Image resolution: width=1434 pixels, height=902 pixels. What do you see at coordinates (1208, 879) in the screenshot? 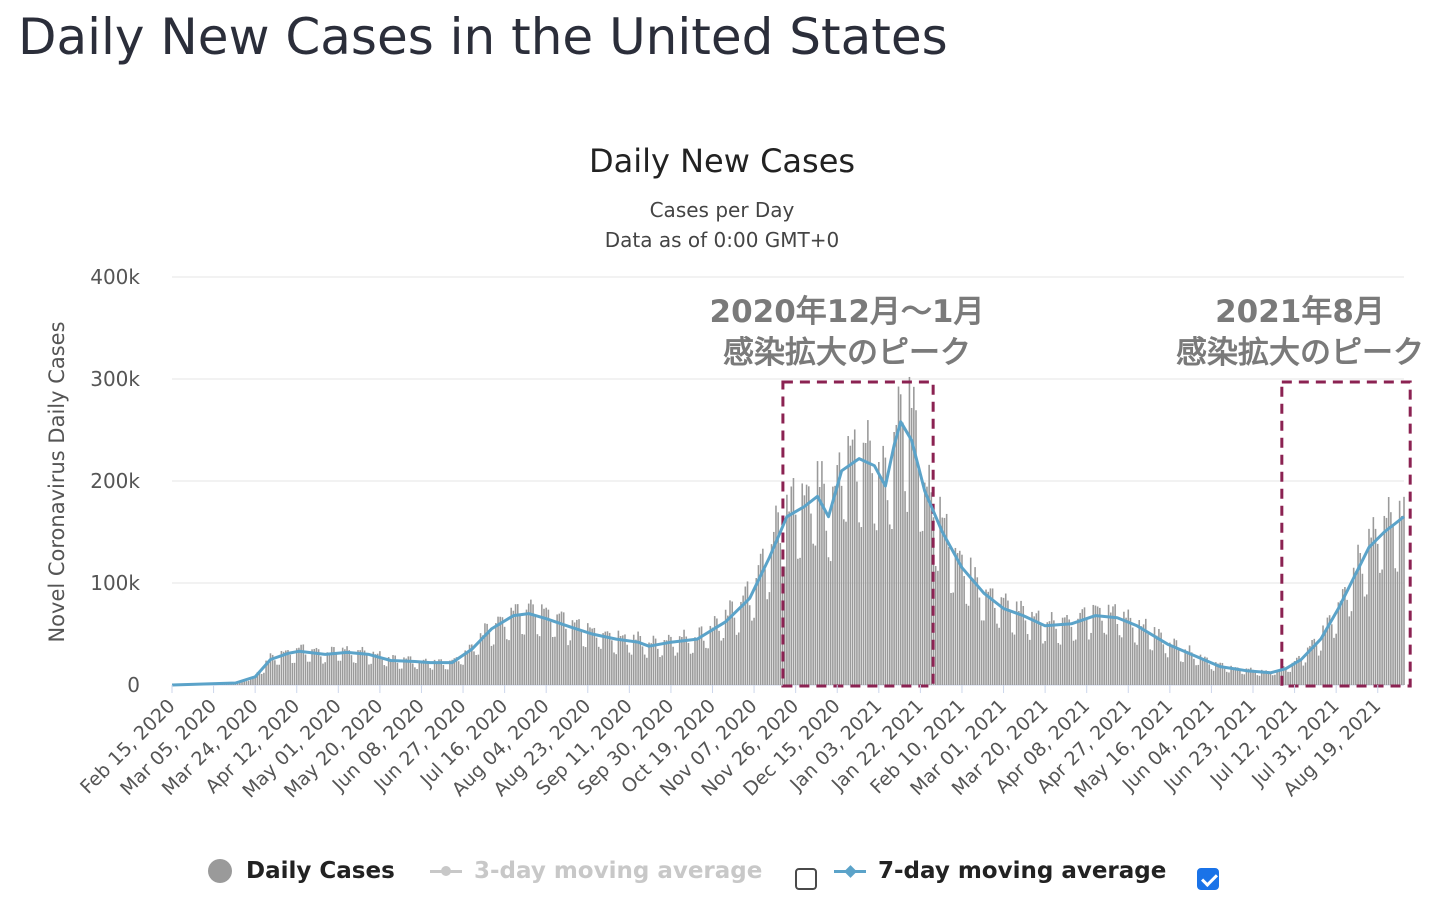
I see `ma7-checkbox` at bounding box center [1208, 879].